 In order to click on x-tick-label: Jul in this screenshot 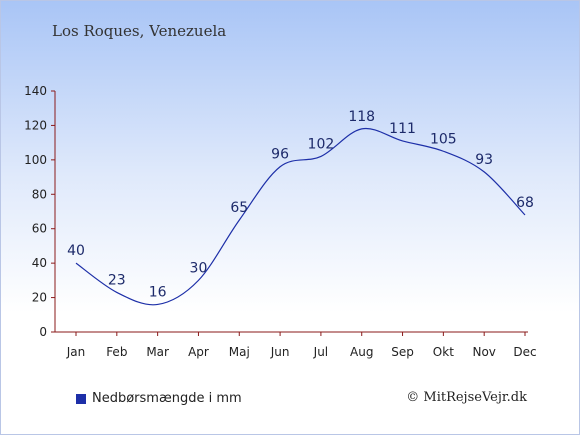, I will do `click(320, 352)`.